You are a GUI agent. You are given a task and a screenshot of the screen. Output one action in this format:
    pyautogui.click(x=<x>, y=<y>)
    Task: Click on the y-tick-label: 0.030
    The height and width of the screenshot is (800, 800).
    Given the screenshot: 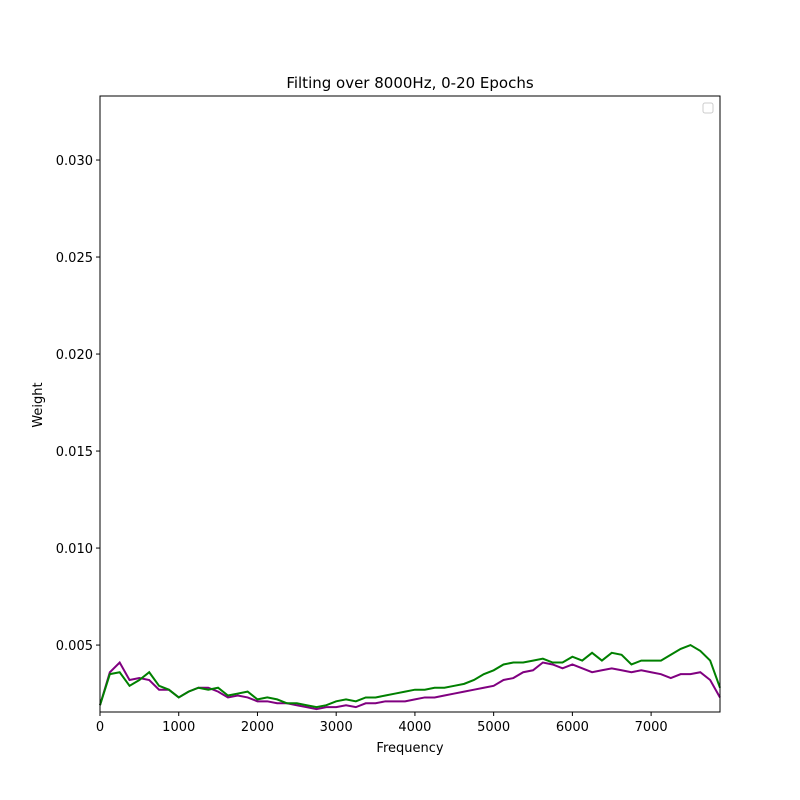 What is the action you would take?
    pyautogui.click(x=74, y=161)
    